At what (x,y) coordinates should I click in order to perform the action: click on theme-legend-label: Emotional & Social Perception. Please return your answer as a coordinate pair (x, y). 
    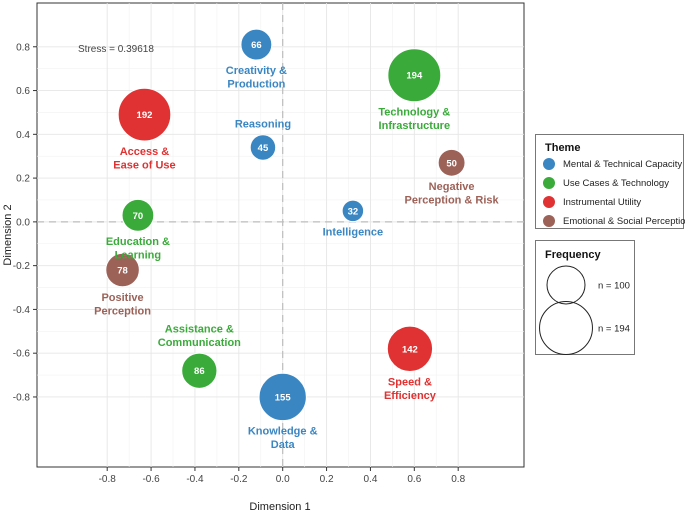
    Looking at the image, I should click on (624, 221).